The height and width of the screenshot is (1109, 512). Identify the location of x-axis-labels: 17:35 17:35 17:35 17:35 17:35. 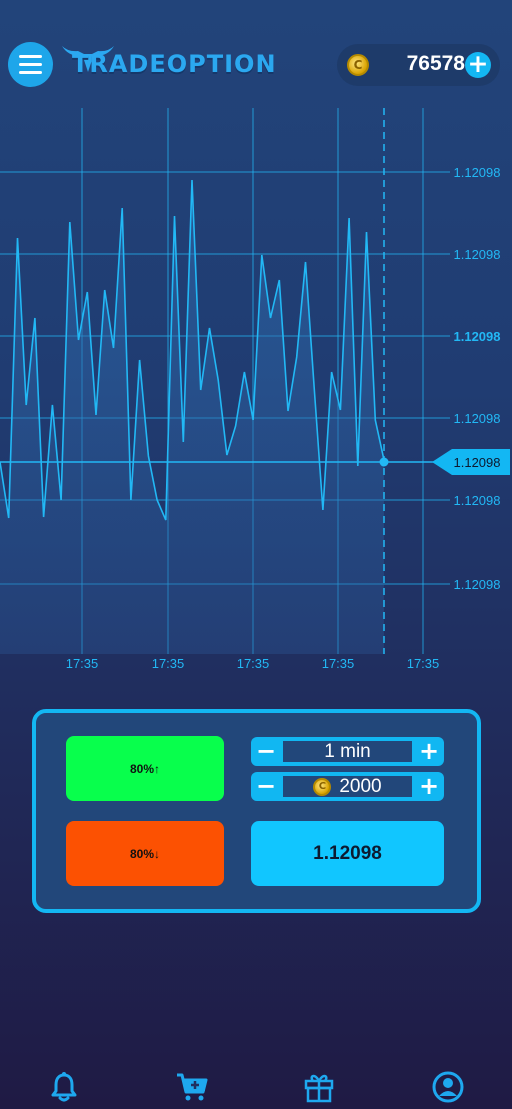
(253, 663).